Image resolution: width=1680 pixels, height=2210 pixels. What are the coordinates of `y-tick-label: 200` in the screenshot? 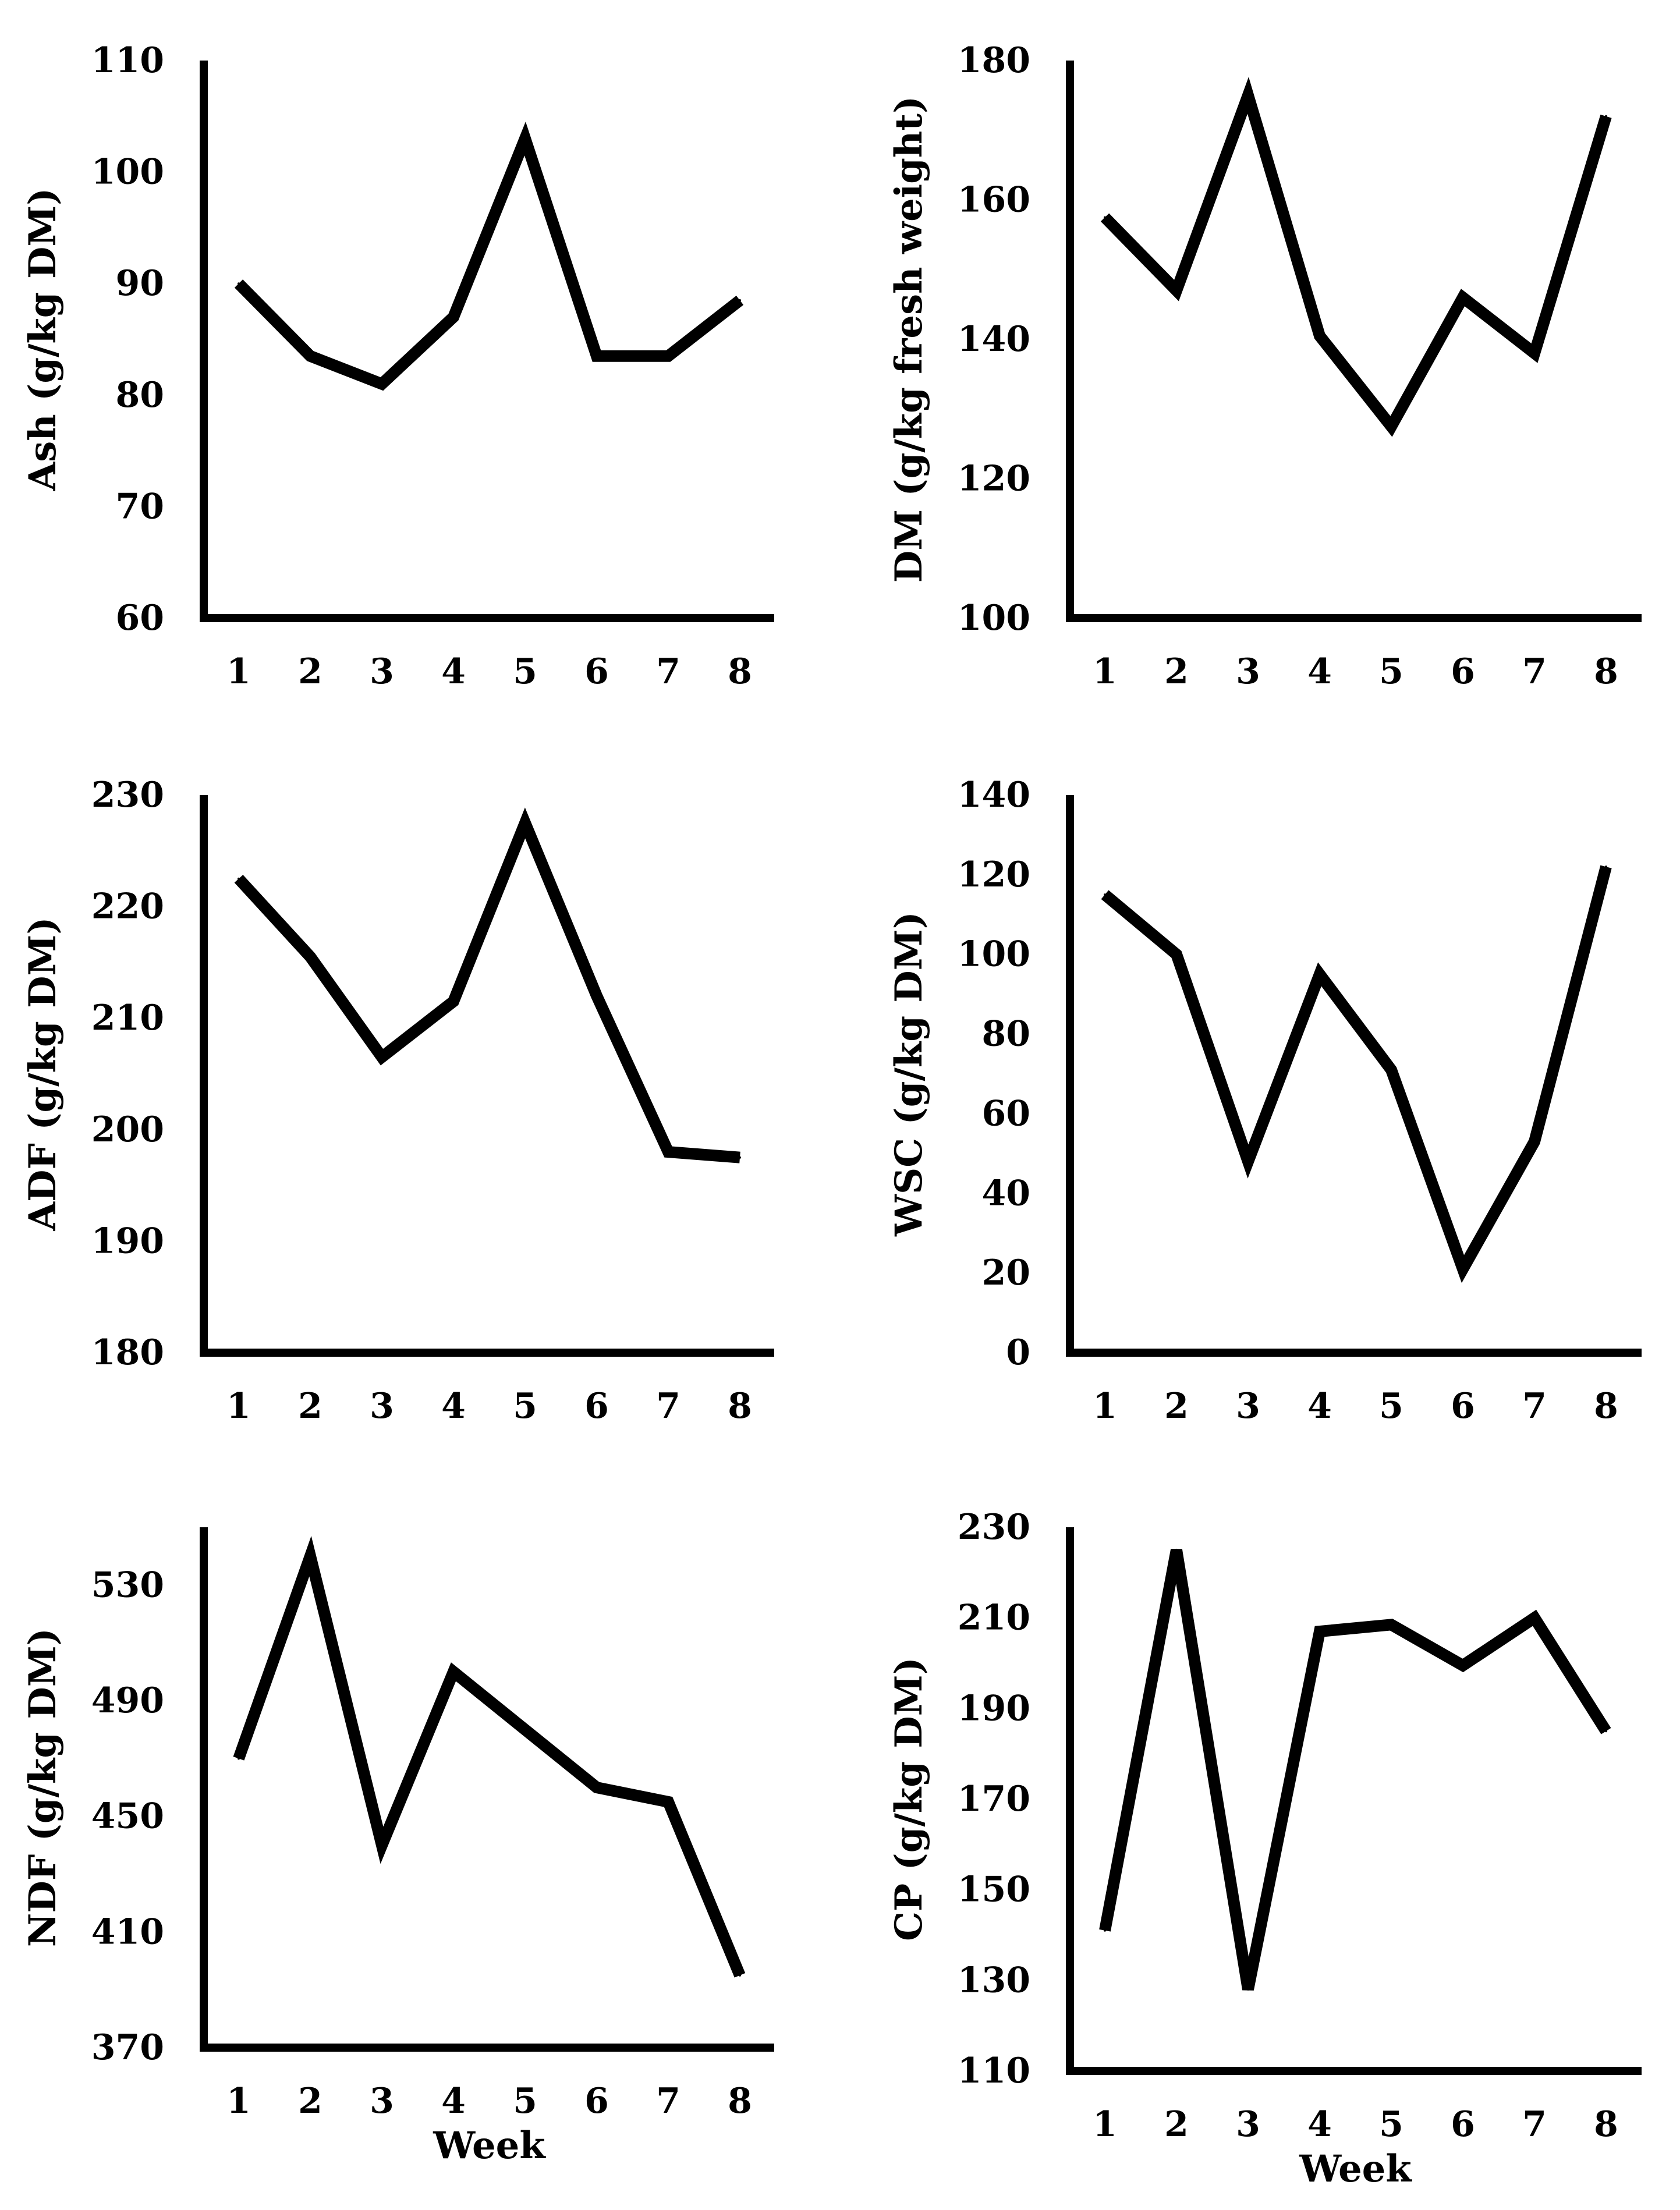 It's located at (127, 1129).